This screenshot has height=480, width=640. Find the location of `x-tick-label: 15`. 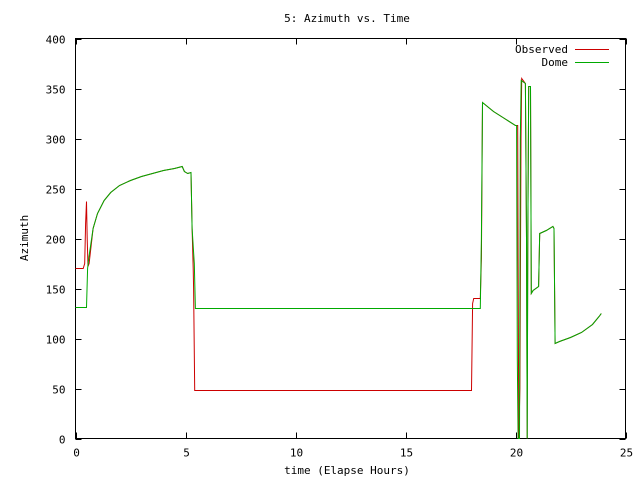

x-tick-label: 15 is located at coordinates (406, 453).